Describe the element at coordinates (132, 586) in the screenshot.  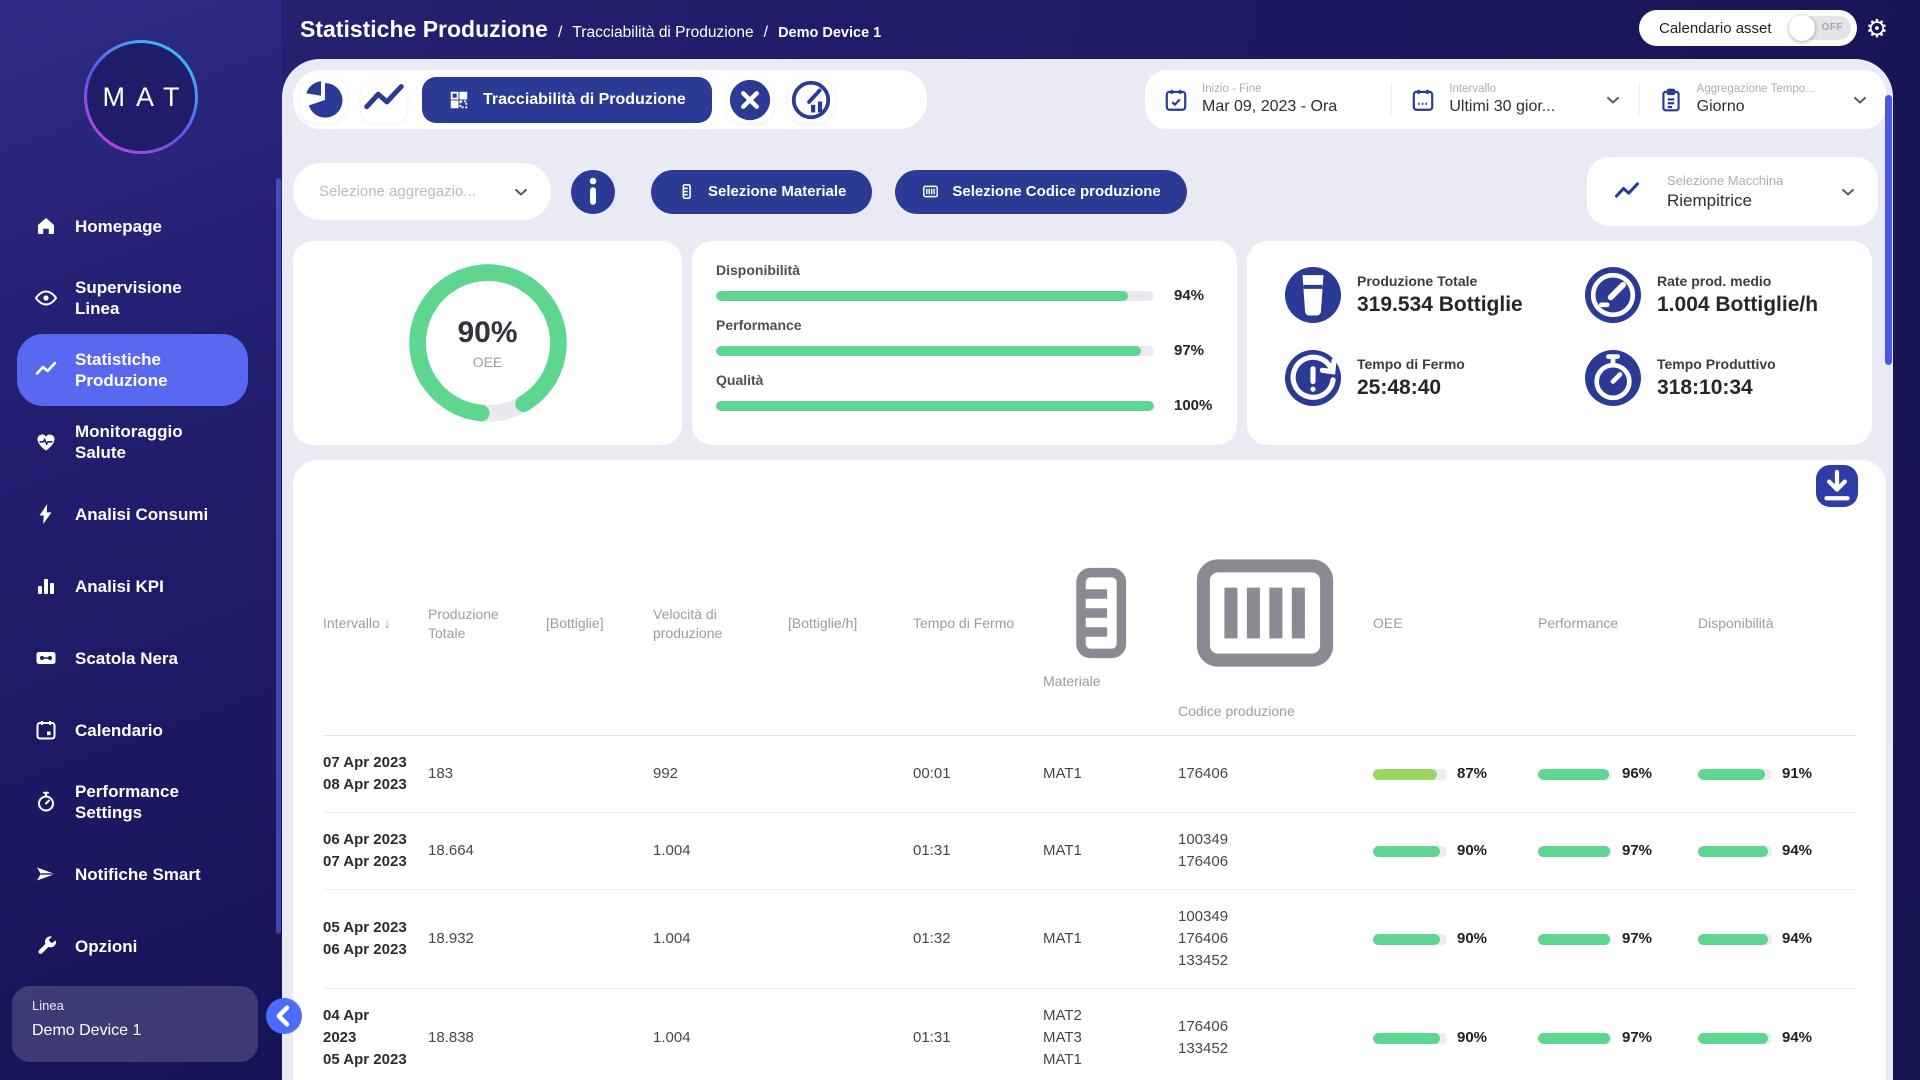
I see `sidebar-item-analisi-kpi: Analisi KPI` at that location.